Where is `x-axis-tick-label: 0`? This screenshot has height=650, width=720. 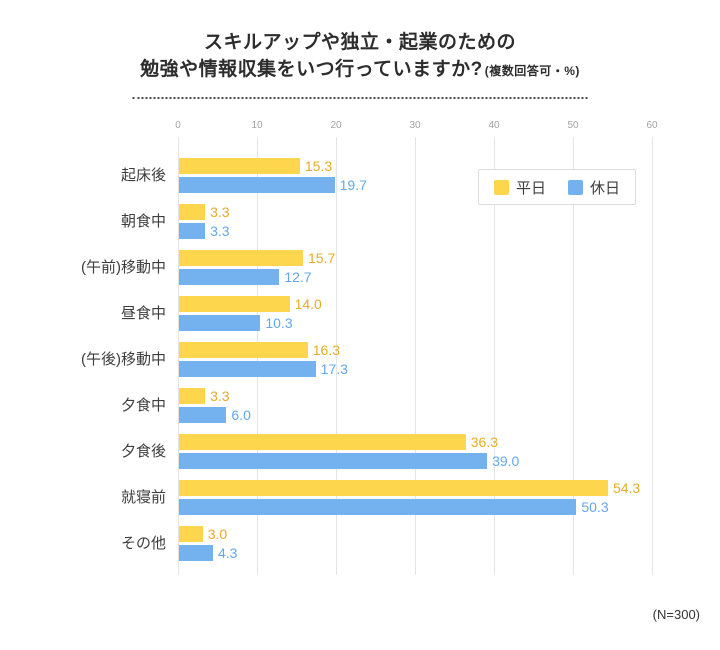 x-axis-tick-label: 0 is located at coordinates (178, 125).